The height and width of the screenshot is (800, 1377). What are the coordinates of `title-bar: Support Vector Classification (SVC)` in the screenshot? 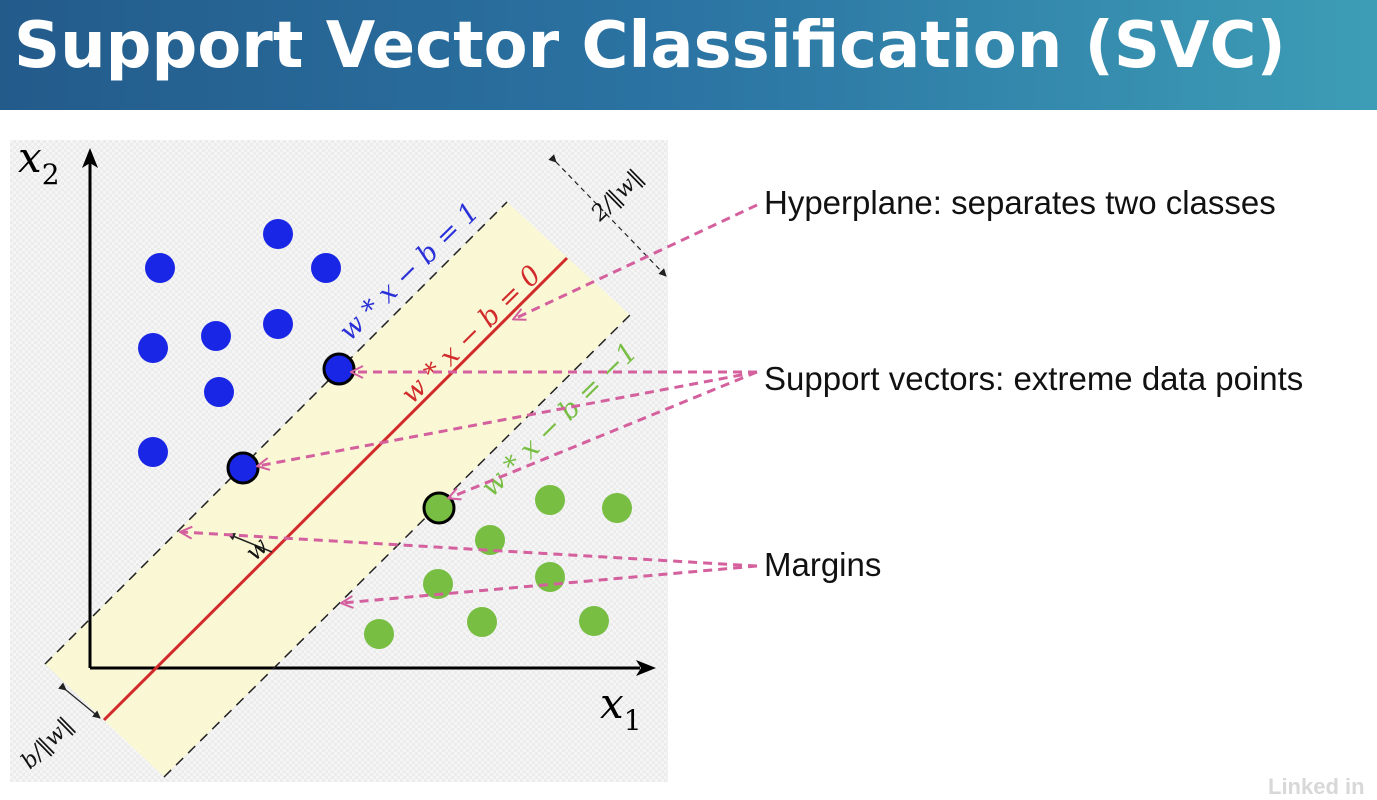 It's located at (688, 55).